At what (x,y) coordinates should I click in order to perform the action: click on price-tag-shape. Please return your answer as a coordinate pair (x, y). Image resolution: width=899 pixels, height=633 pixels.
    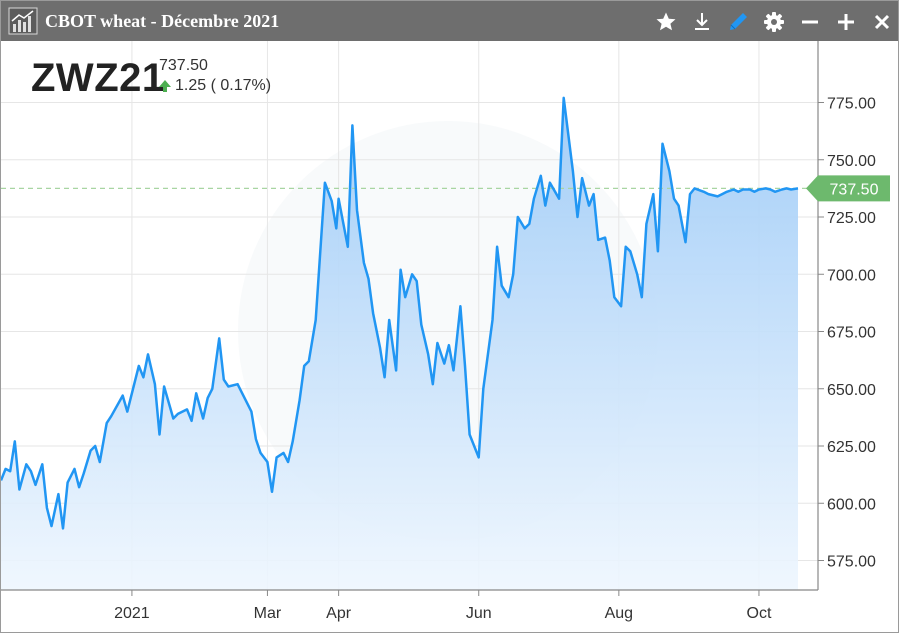
    Looking at the image, I should click on (848, 188).